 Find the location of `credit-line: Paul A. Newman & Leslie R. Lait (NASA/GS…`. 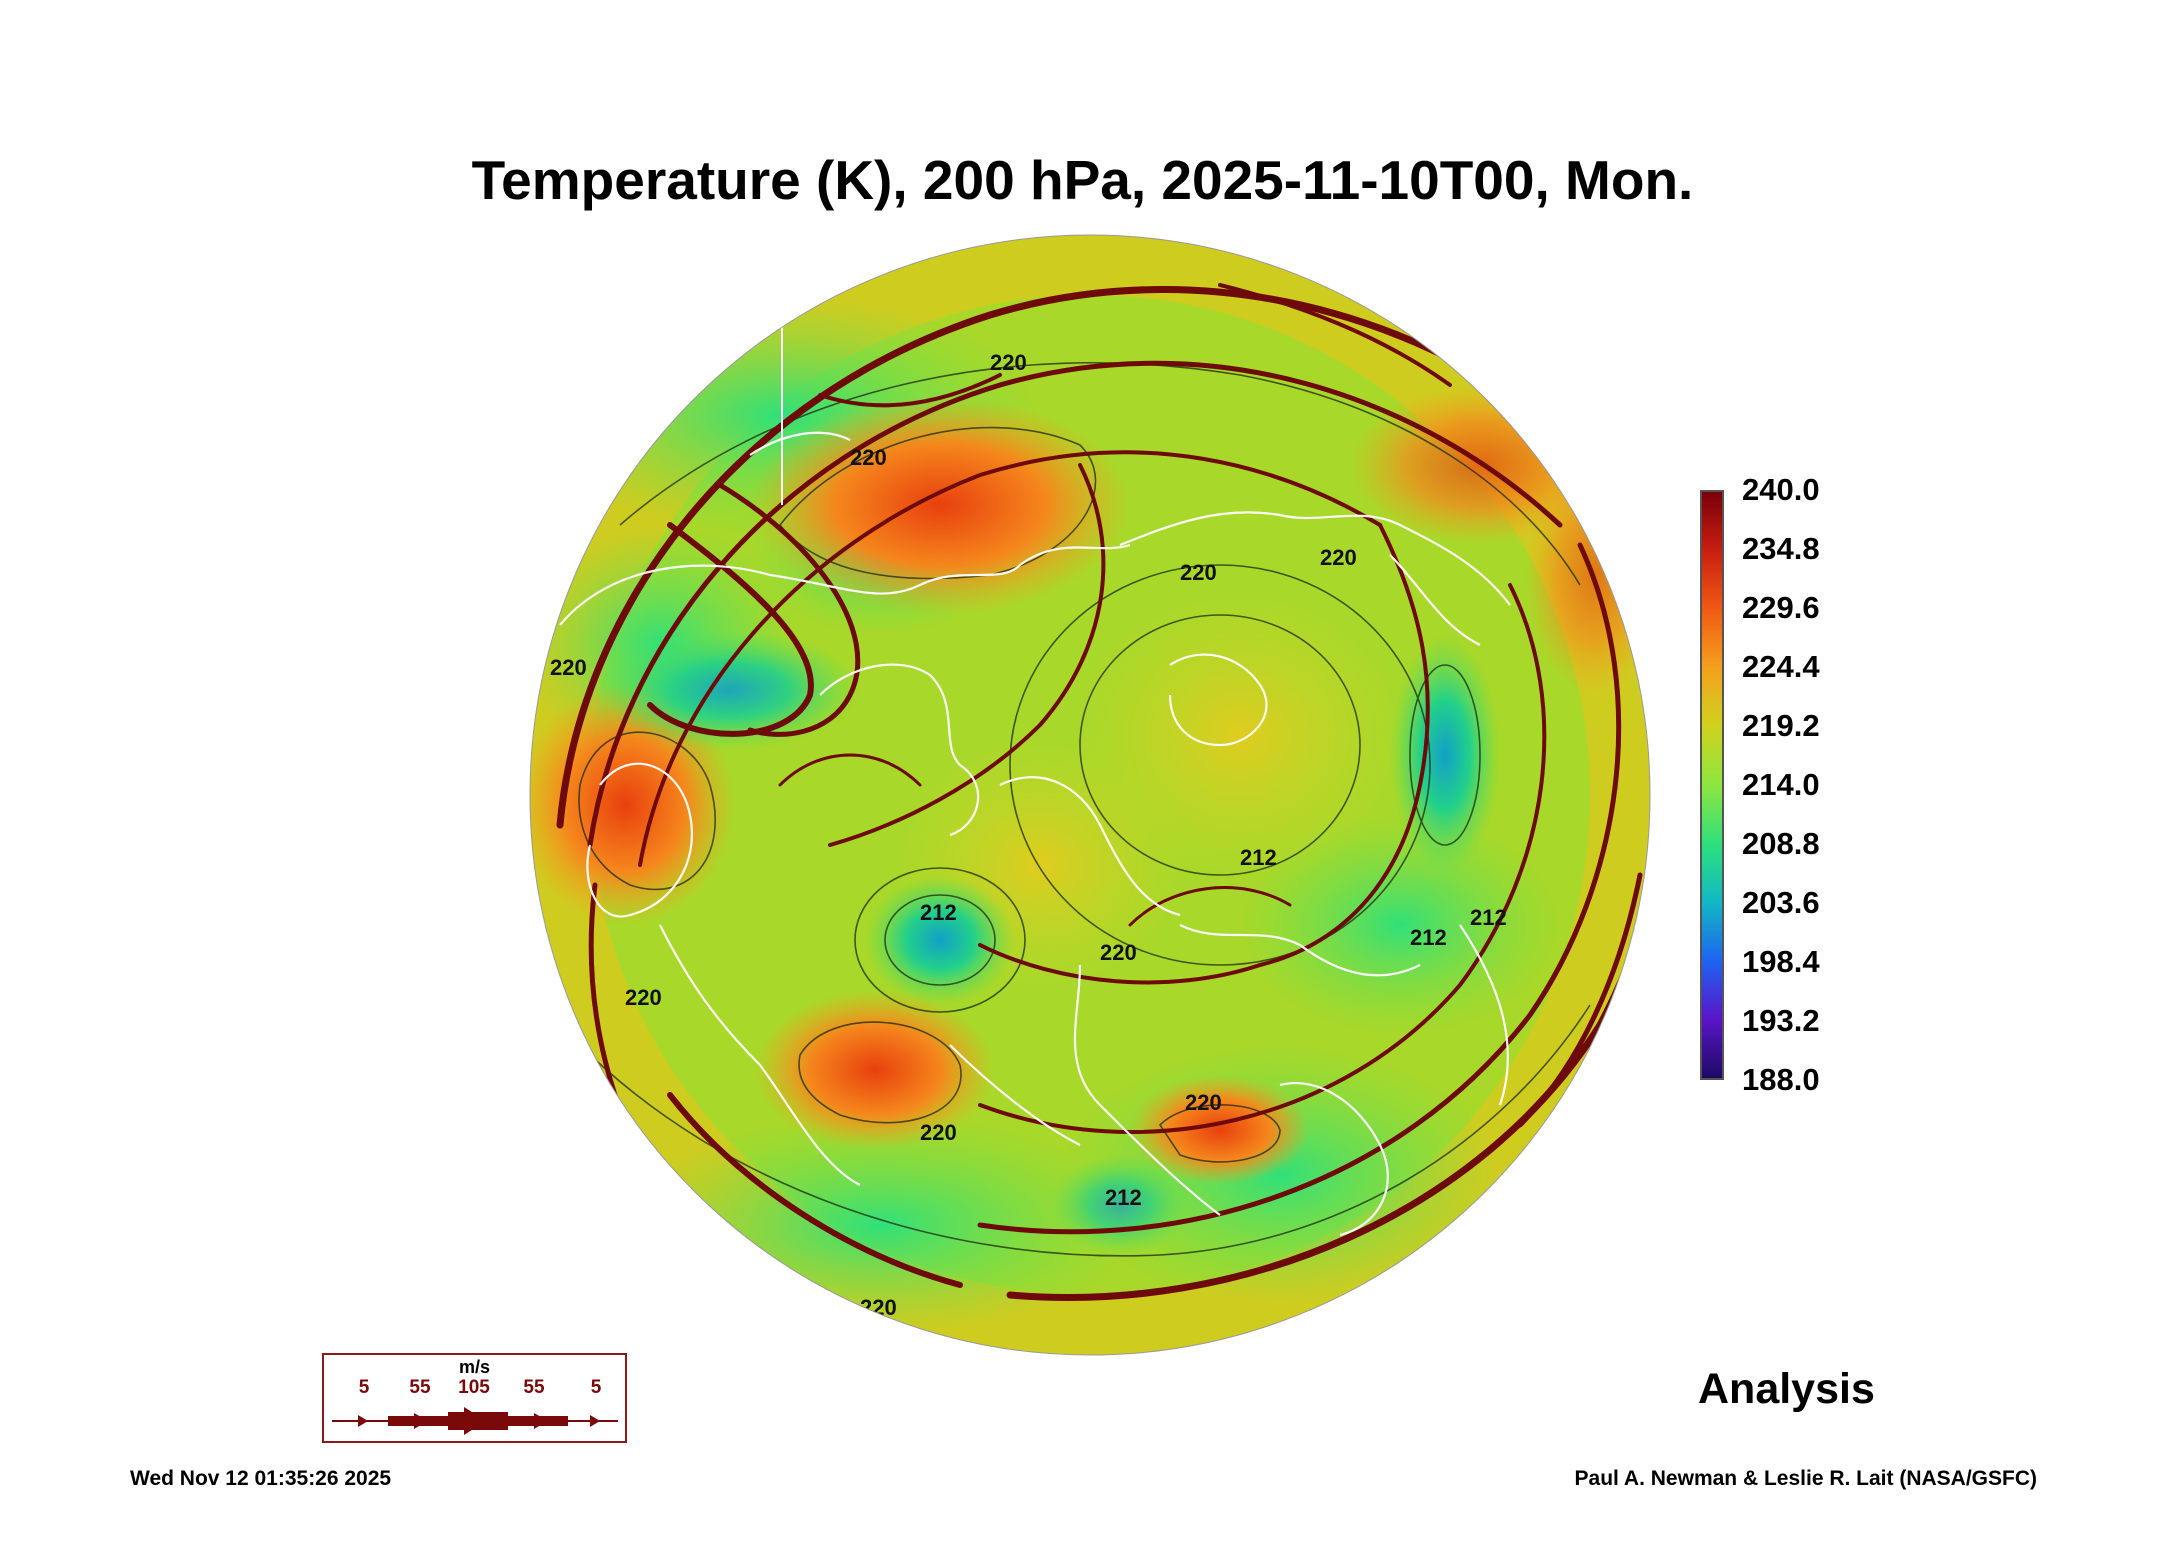

credit-line: Paul A. Newman & Leslie R. Lait (NASA/GS… is located at coordinates (1805, 1478).